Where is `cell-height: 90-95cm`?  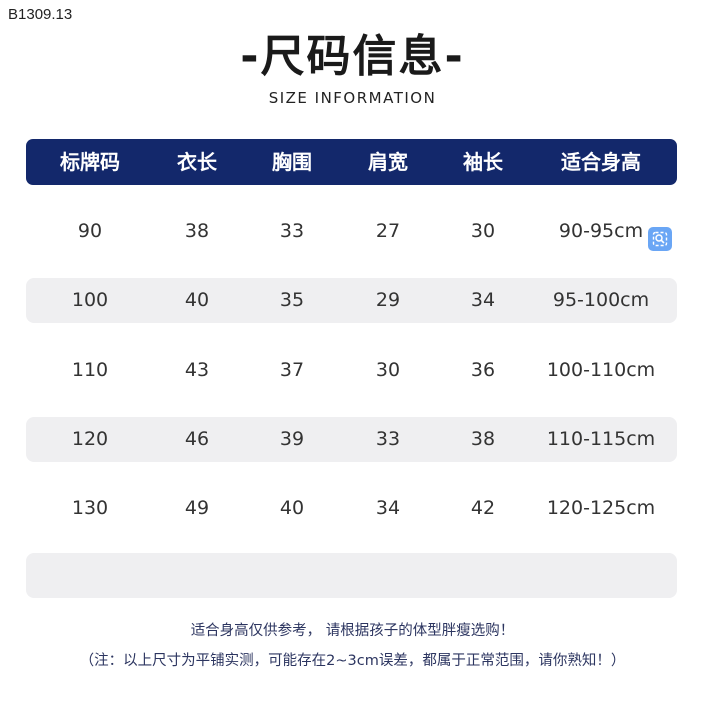
cell-height: 90-95cm is located at coordinates (601, 231).